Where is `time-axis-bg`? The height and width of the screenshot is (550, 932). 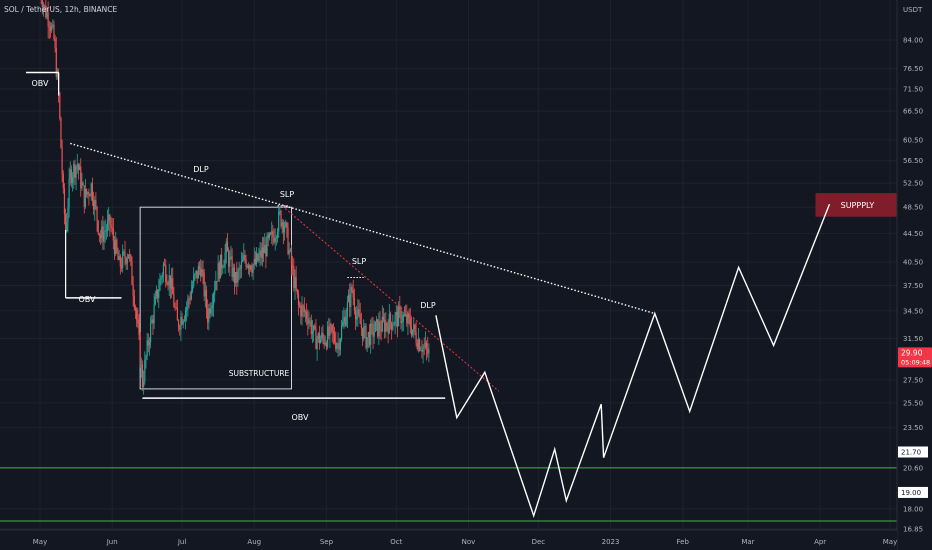 time-axis-bg is located at coordinates (448, 540).